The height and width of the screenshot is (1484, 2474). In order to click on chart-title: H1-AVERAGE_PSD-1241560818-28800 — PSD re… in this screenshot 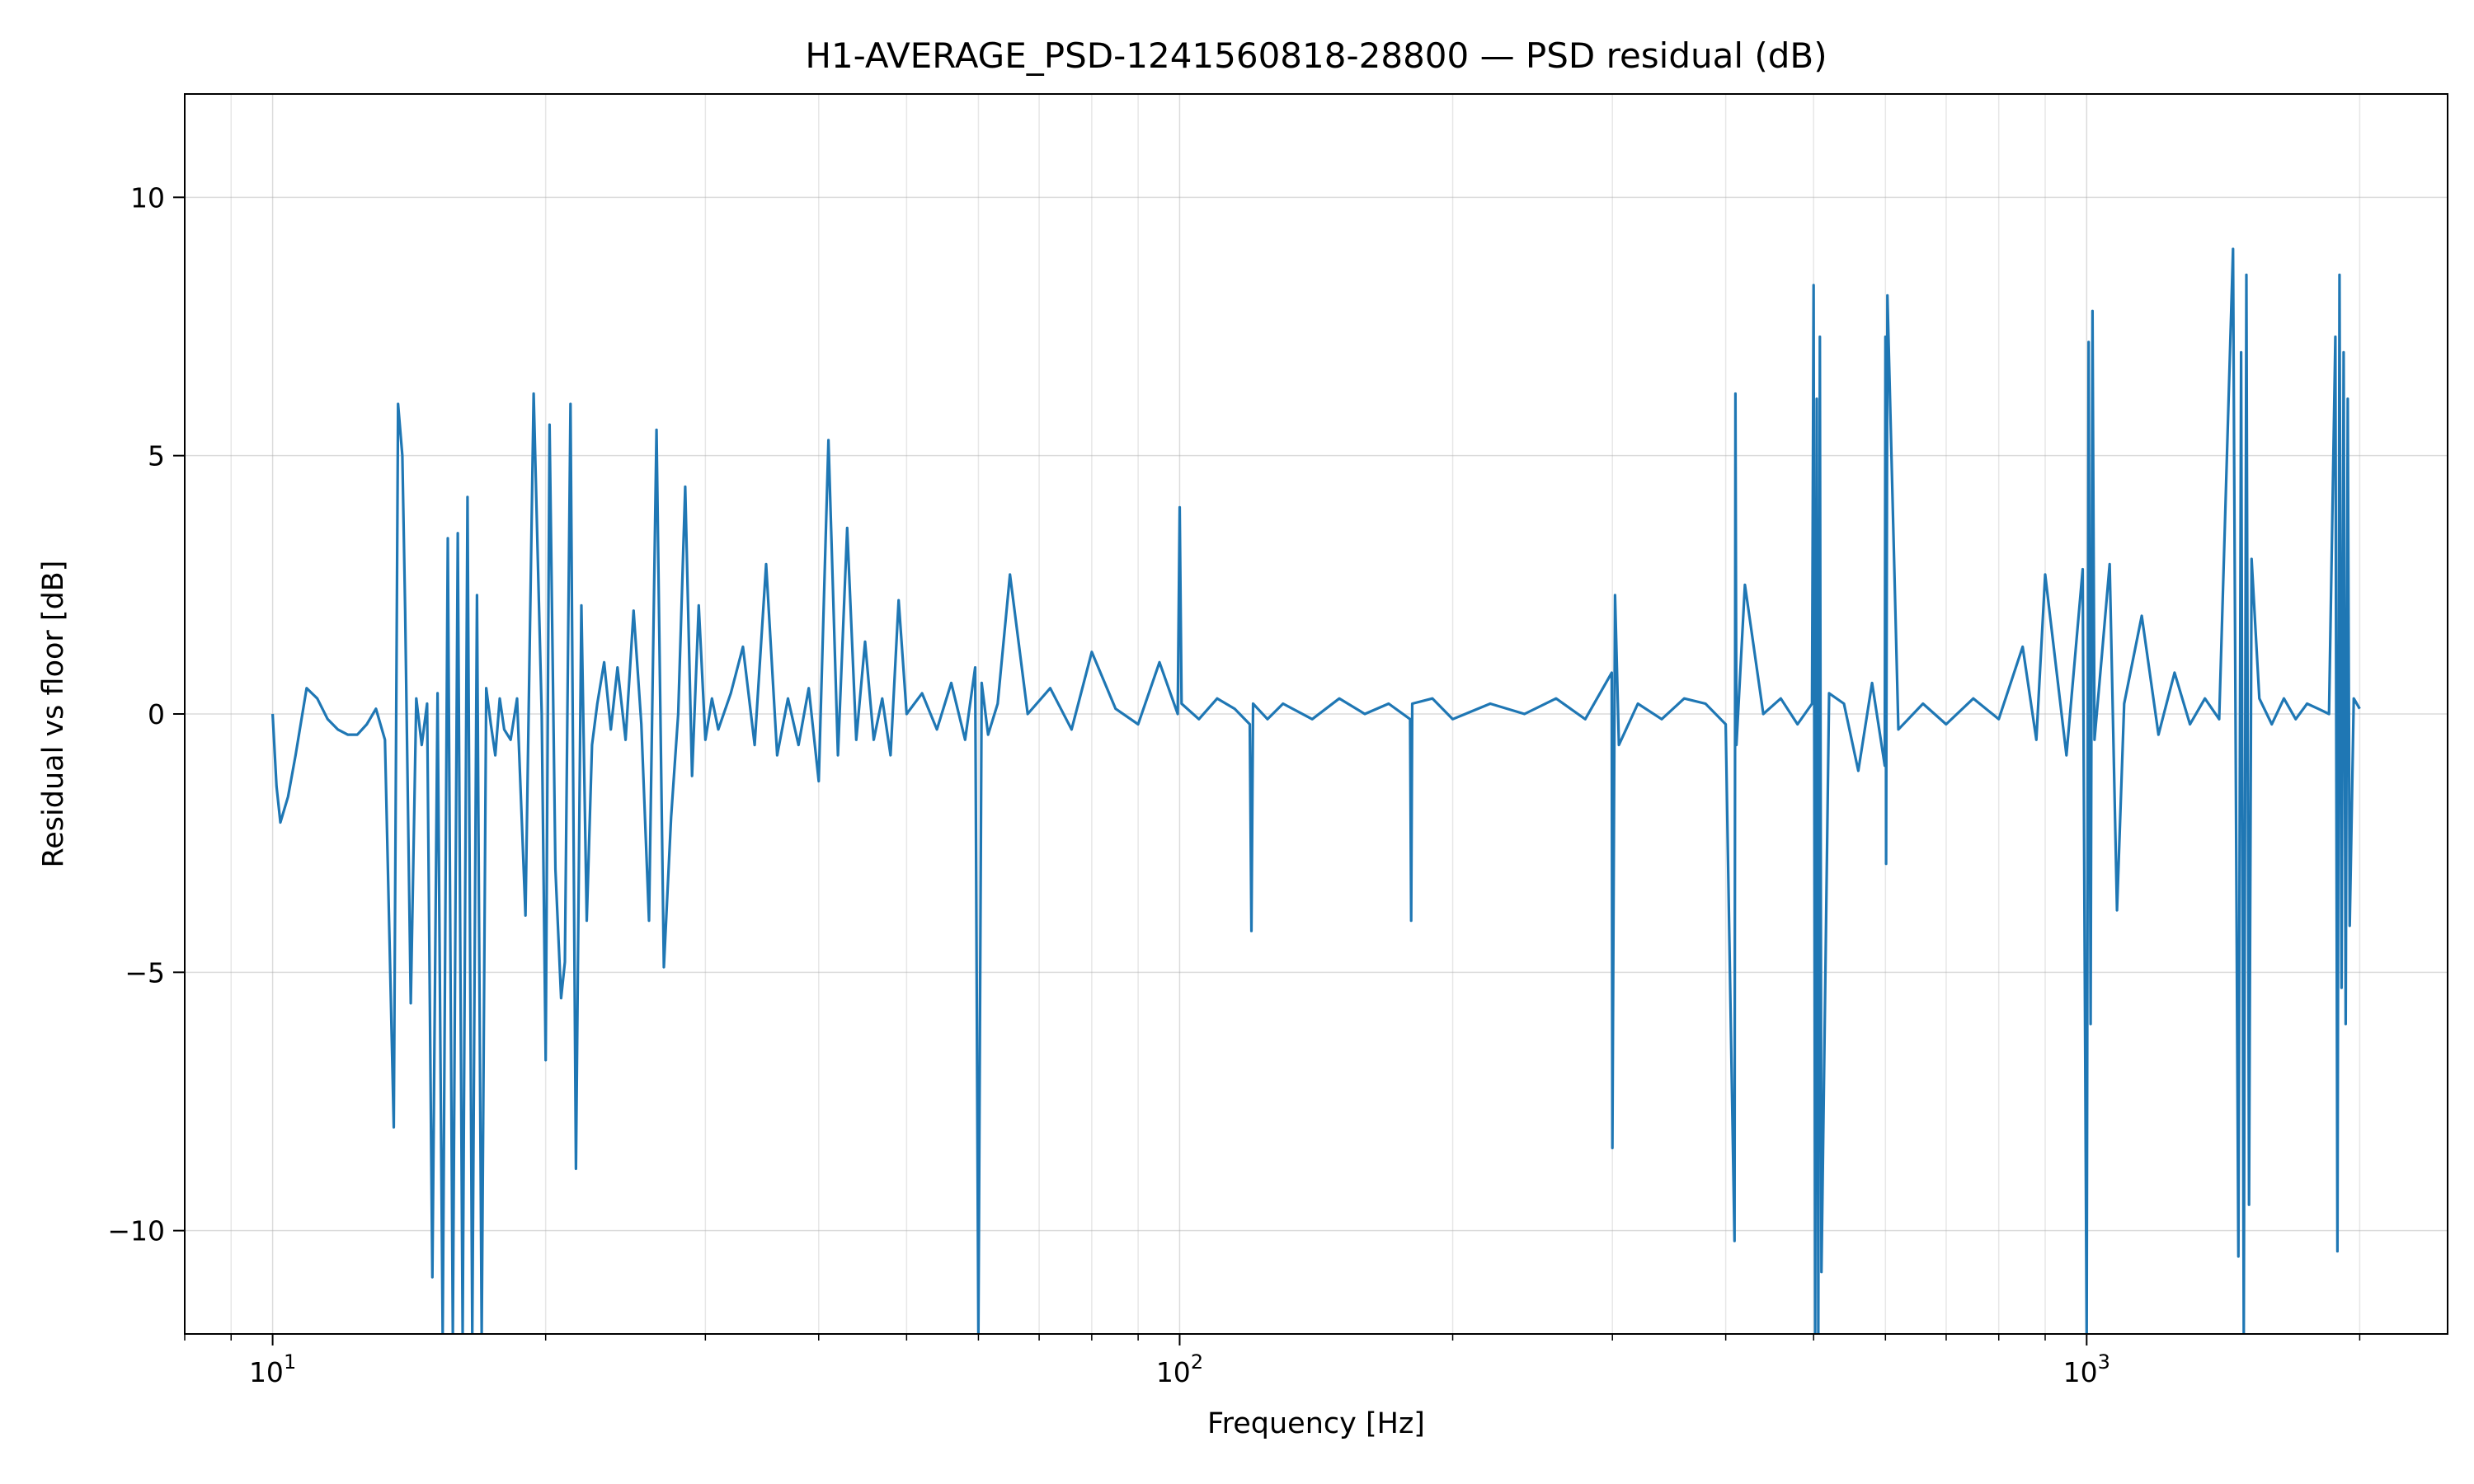, I will do `click(1316, 55)`.